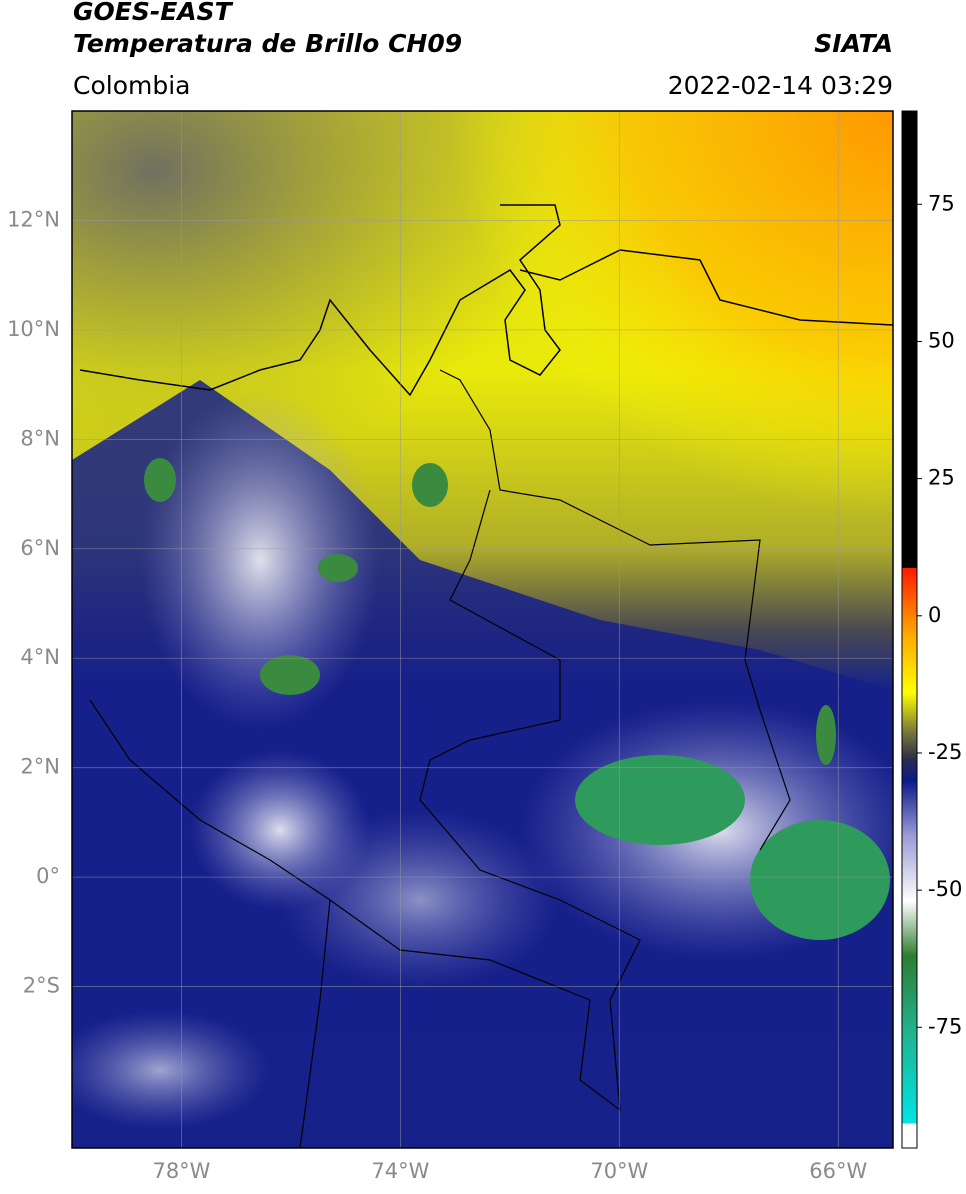 The image size is (966, 1194). What do you see at coordinates (945, 889) in the screenshot?
I see `colorbar-tick-label: -50` at bounding box center [945, 889].